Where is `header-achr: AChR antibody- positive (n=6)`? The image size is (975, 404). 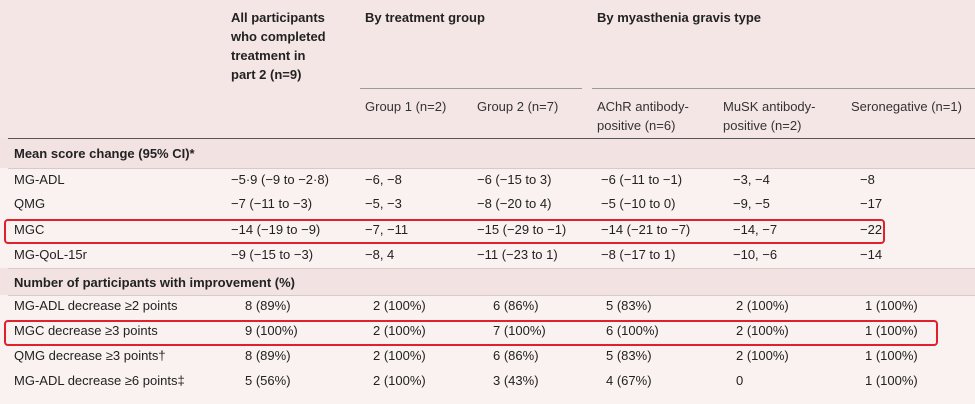 header-achr: AChR antibody- positive (n=6) is located at coordinates (643, 116).